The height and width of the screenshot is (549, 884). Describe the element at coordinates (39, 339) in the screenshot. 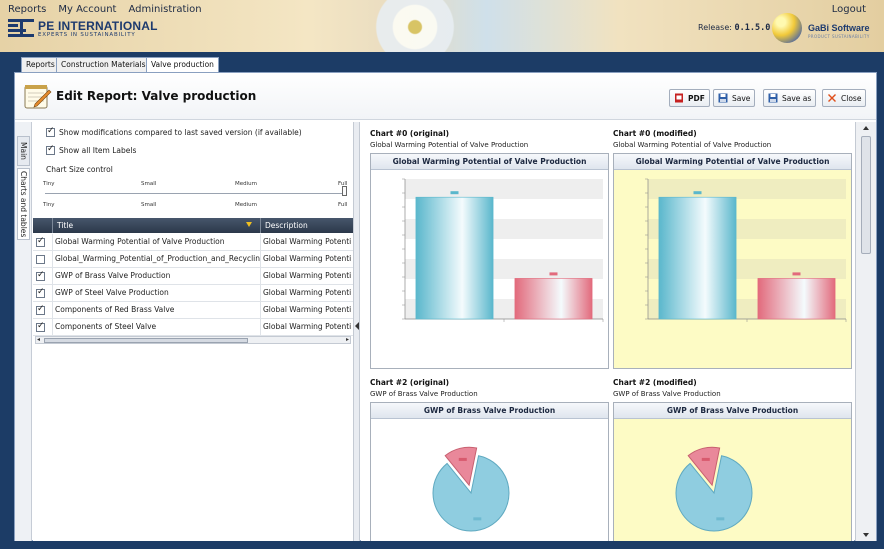

I see `scroll-left-icon: ◂` at that location.